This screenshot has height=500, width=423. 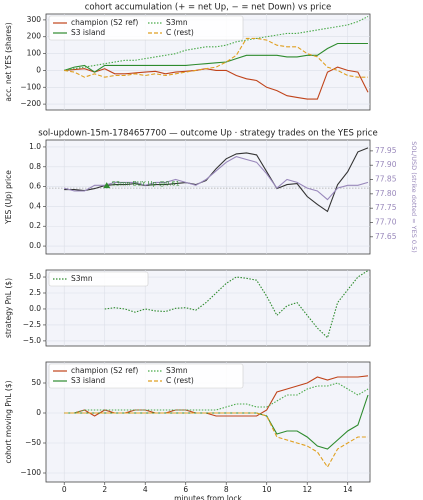 I want to click on y-axis-label: YES (Up) price, so click(x=8, y=197).